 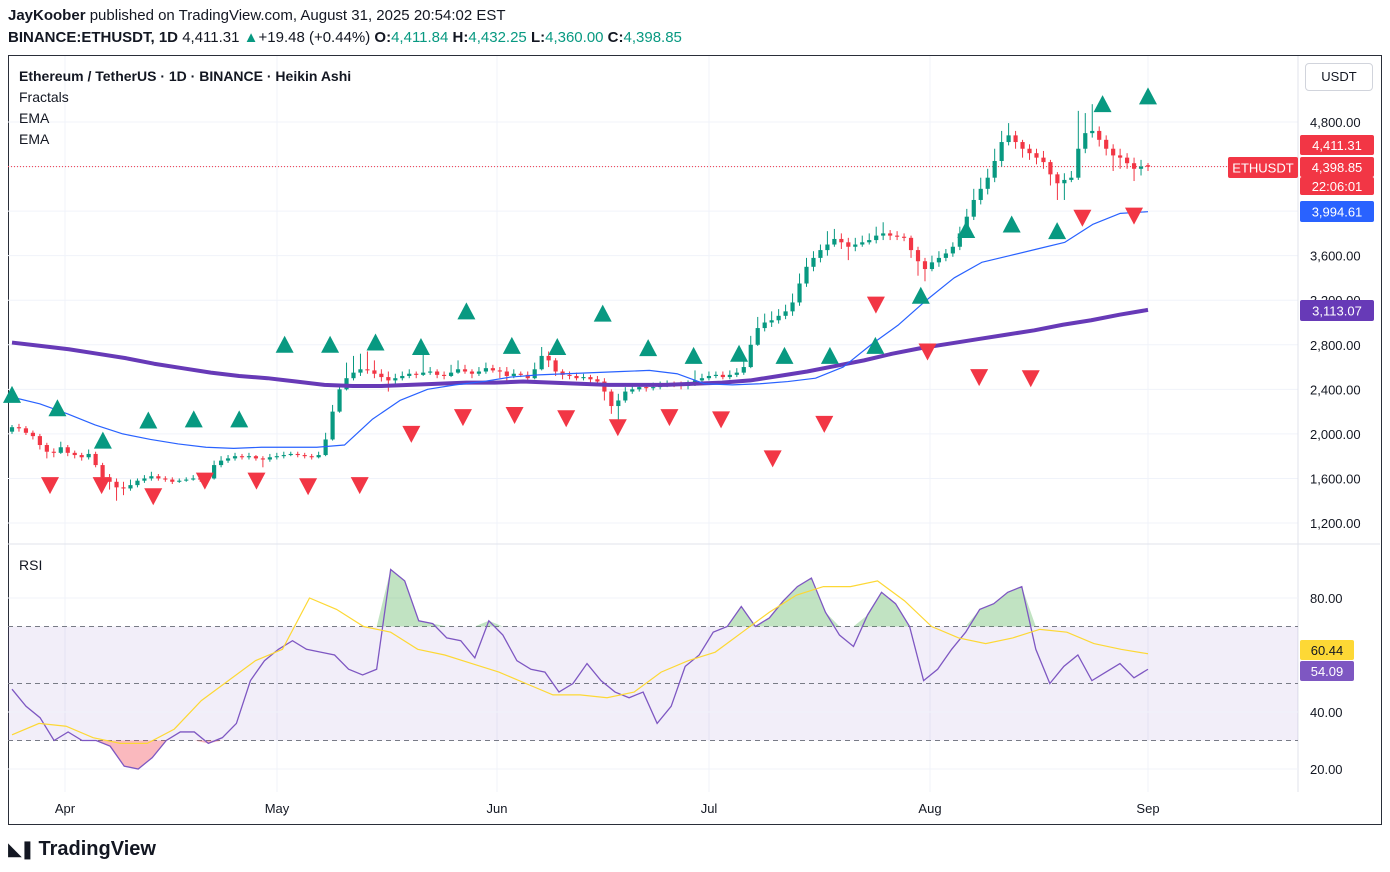 I want to click on currency-button: USDT, so click(x=1339, y=77).